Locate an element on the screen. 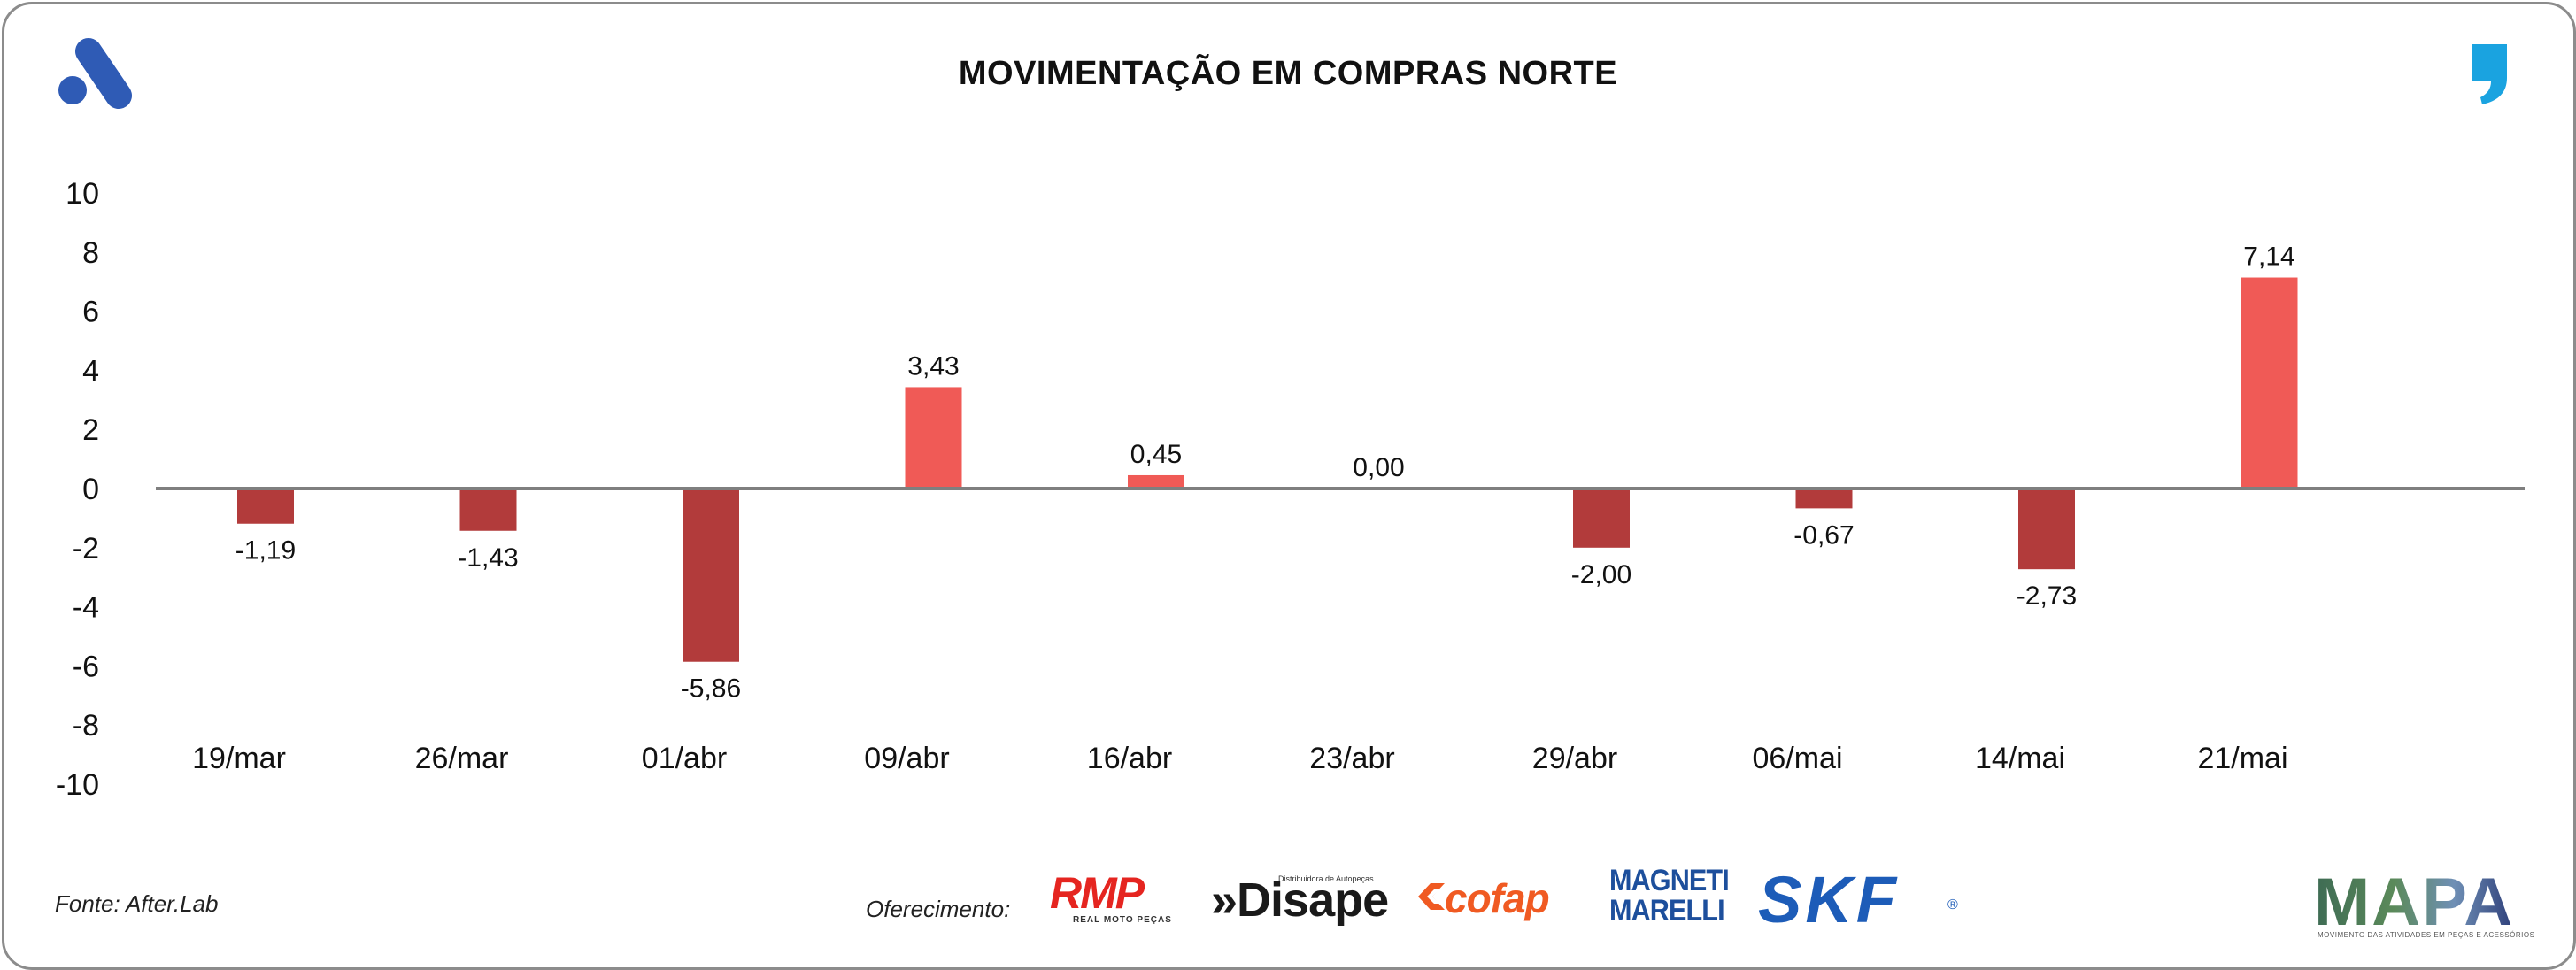  rmp-logo: RMP REAL MOTO PEÇAS is located at coordinates (1119, 898).